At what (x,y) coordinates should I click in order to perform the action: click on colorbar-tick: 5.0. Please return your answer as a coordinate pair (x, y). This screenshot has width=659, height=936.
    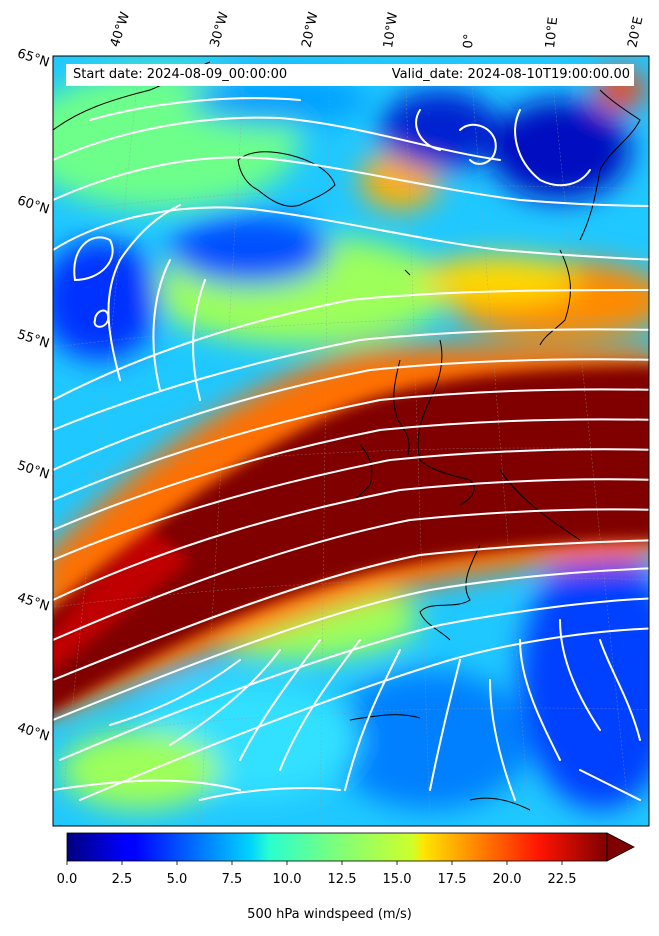
    Looking at the image, I should click on (177, 879).